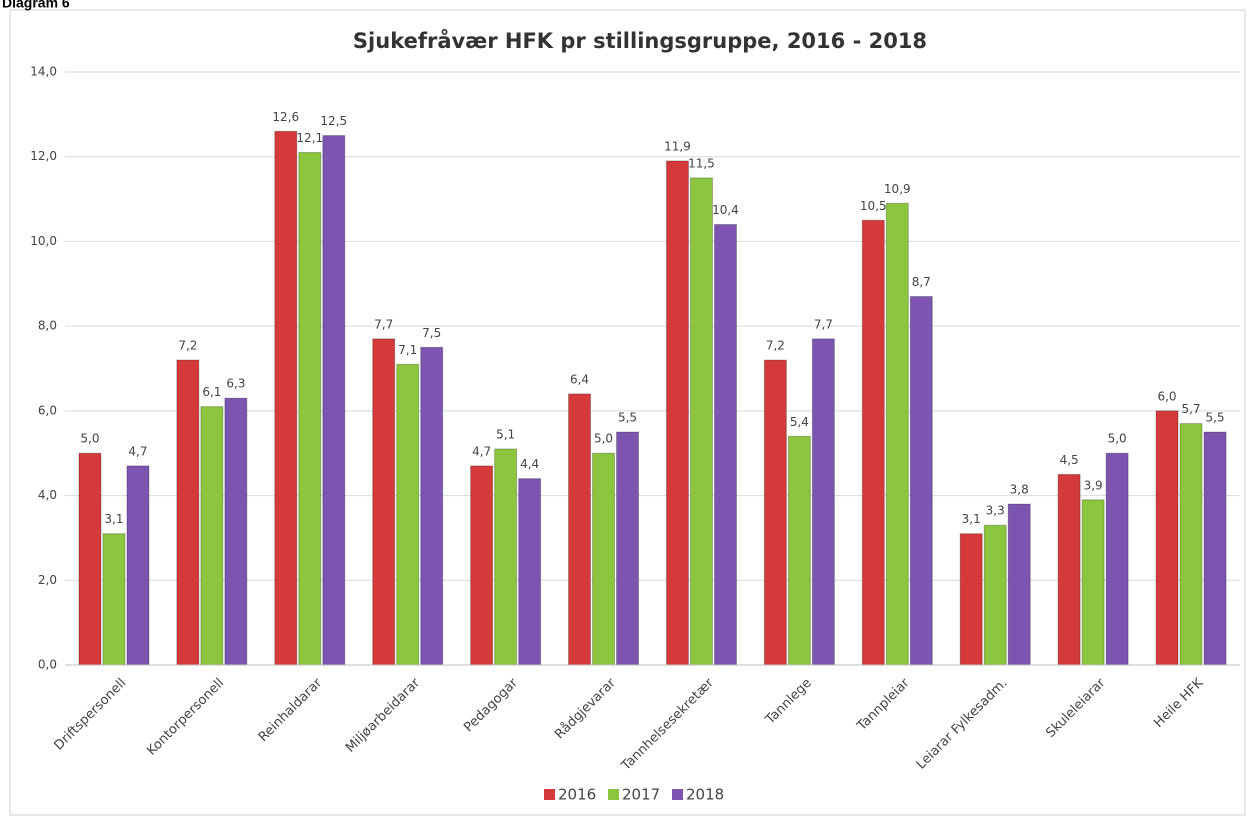 The image size is (1247, 820). Describe the element at coordinates (309, 138) in the screenshot. I see `value-label: 12,1` at that location.